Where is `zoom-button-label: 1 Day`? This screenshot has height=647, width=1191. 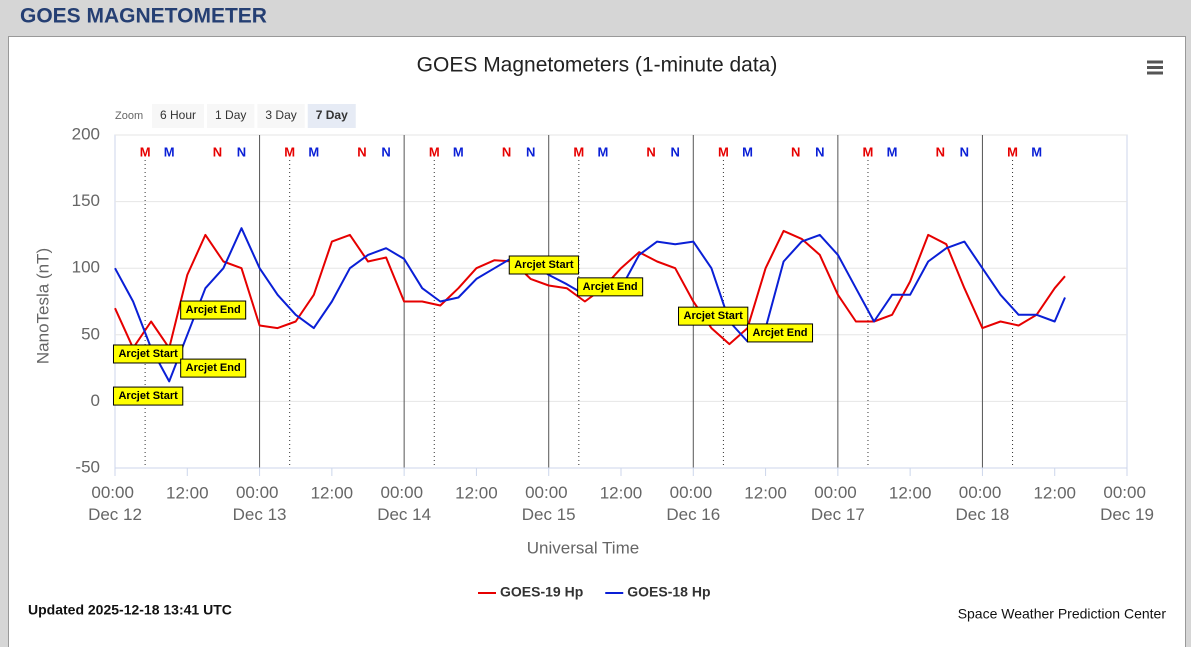 zoom-button-label: 1 Day is located at coordinates (230, 115).